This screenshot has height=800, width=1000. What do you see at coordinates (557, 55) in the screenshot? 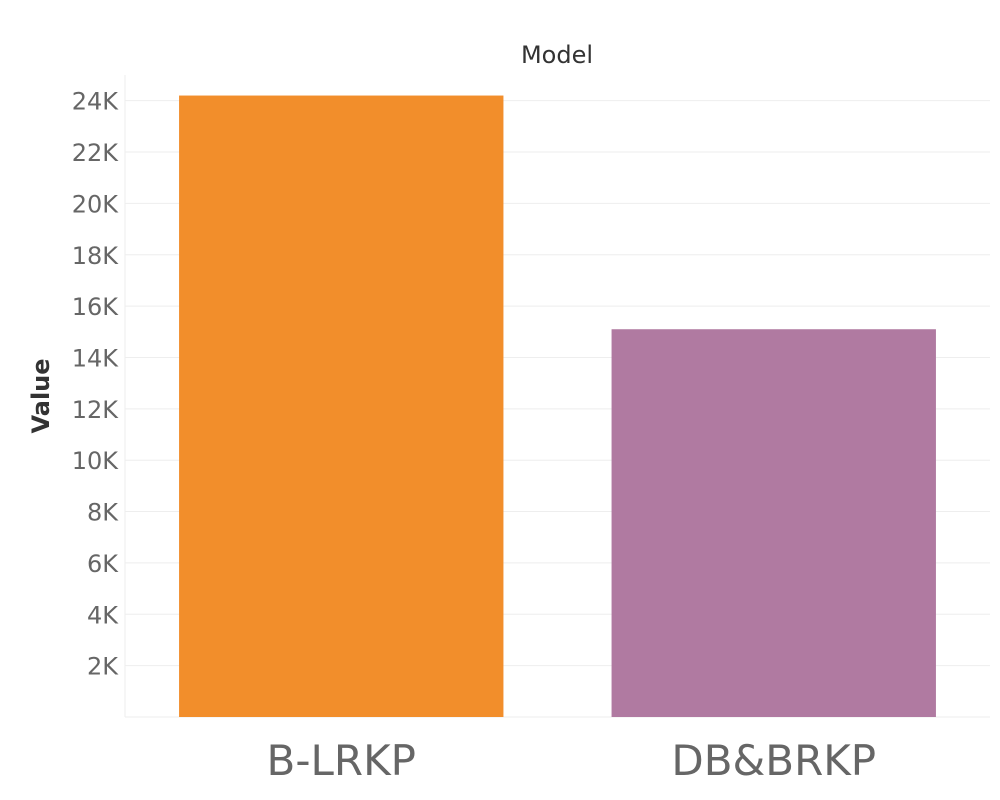
I see `chart-title: Model` at bounding box center [557, 55].